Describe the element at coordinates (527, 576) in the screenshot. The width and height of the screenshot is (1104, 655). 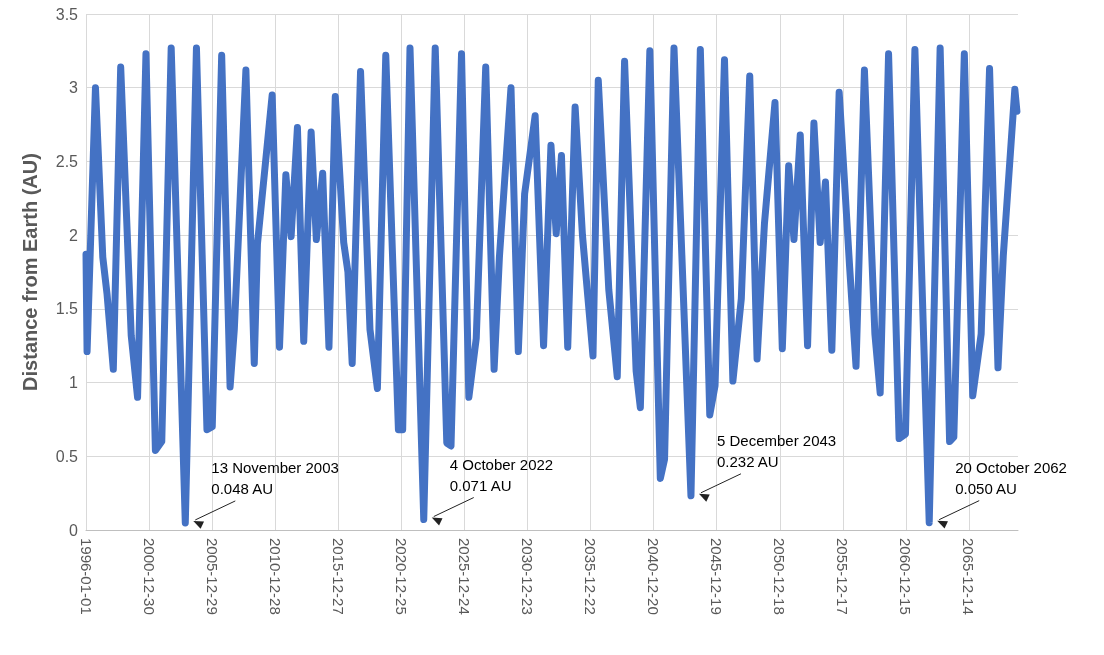
I see `x-tick-label: 2030-12-23` at that location.